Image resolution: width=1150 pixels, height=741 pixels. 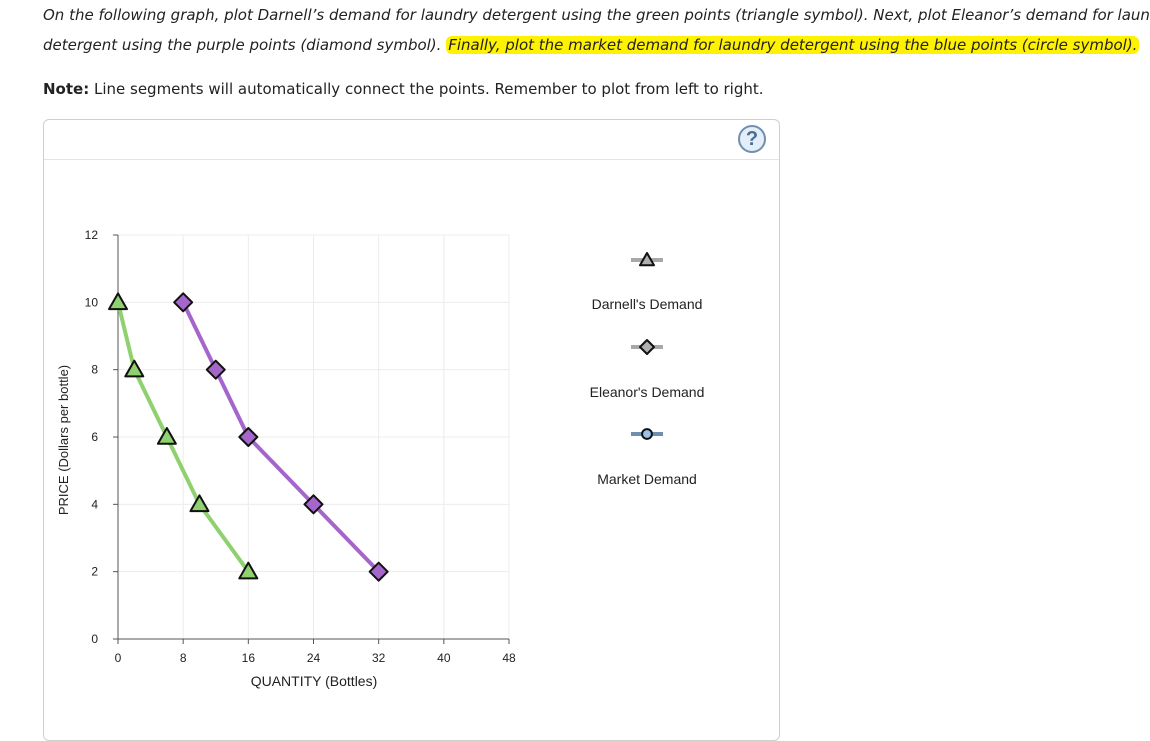 What do you see at coordinates (94, 370) in the screenshot?
I see `y-tick-label: 8` at bounding box center [94, 370].